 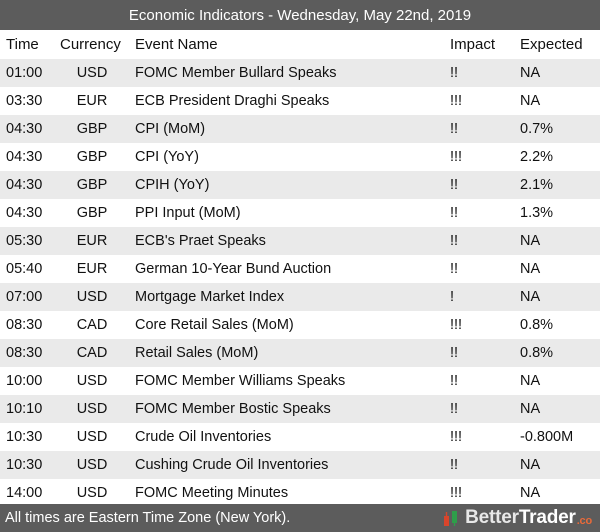 What do you see at coordinates (537, 213) in the screenshot?
I see `cell-expected: 1.3%` at bounding box center [537, 213].